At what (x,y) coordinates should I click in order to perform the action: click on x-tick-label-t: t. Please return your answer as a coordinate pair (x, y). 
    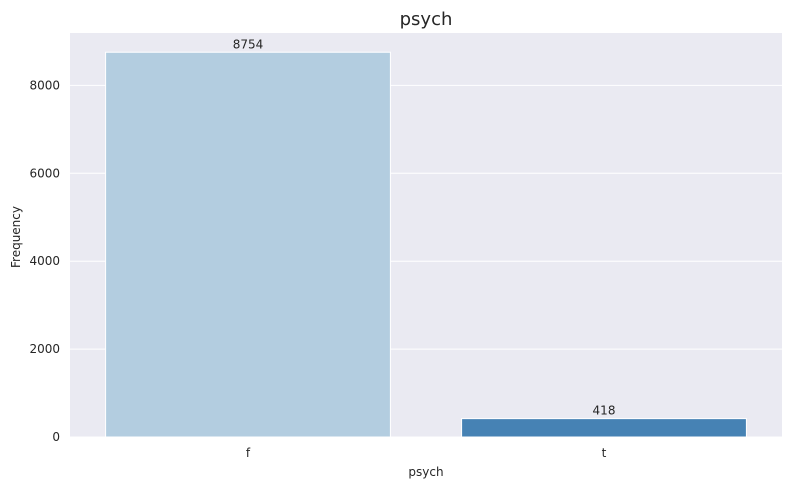
    Looking at the image, I should click on (604, 453).